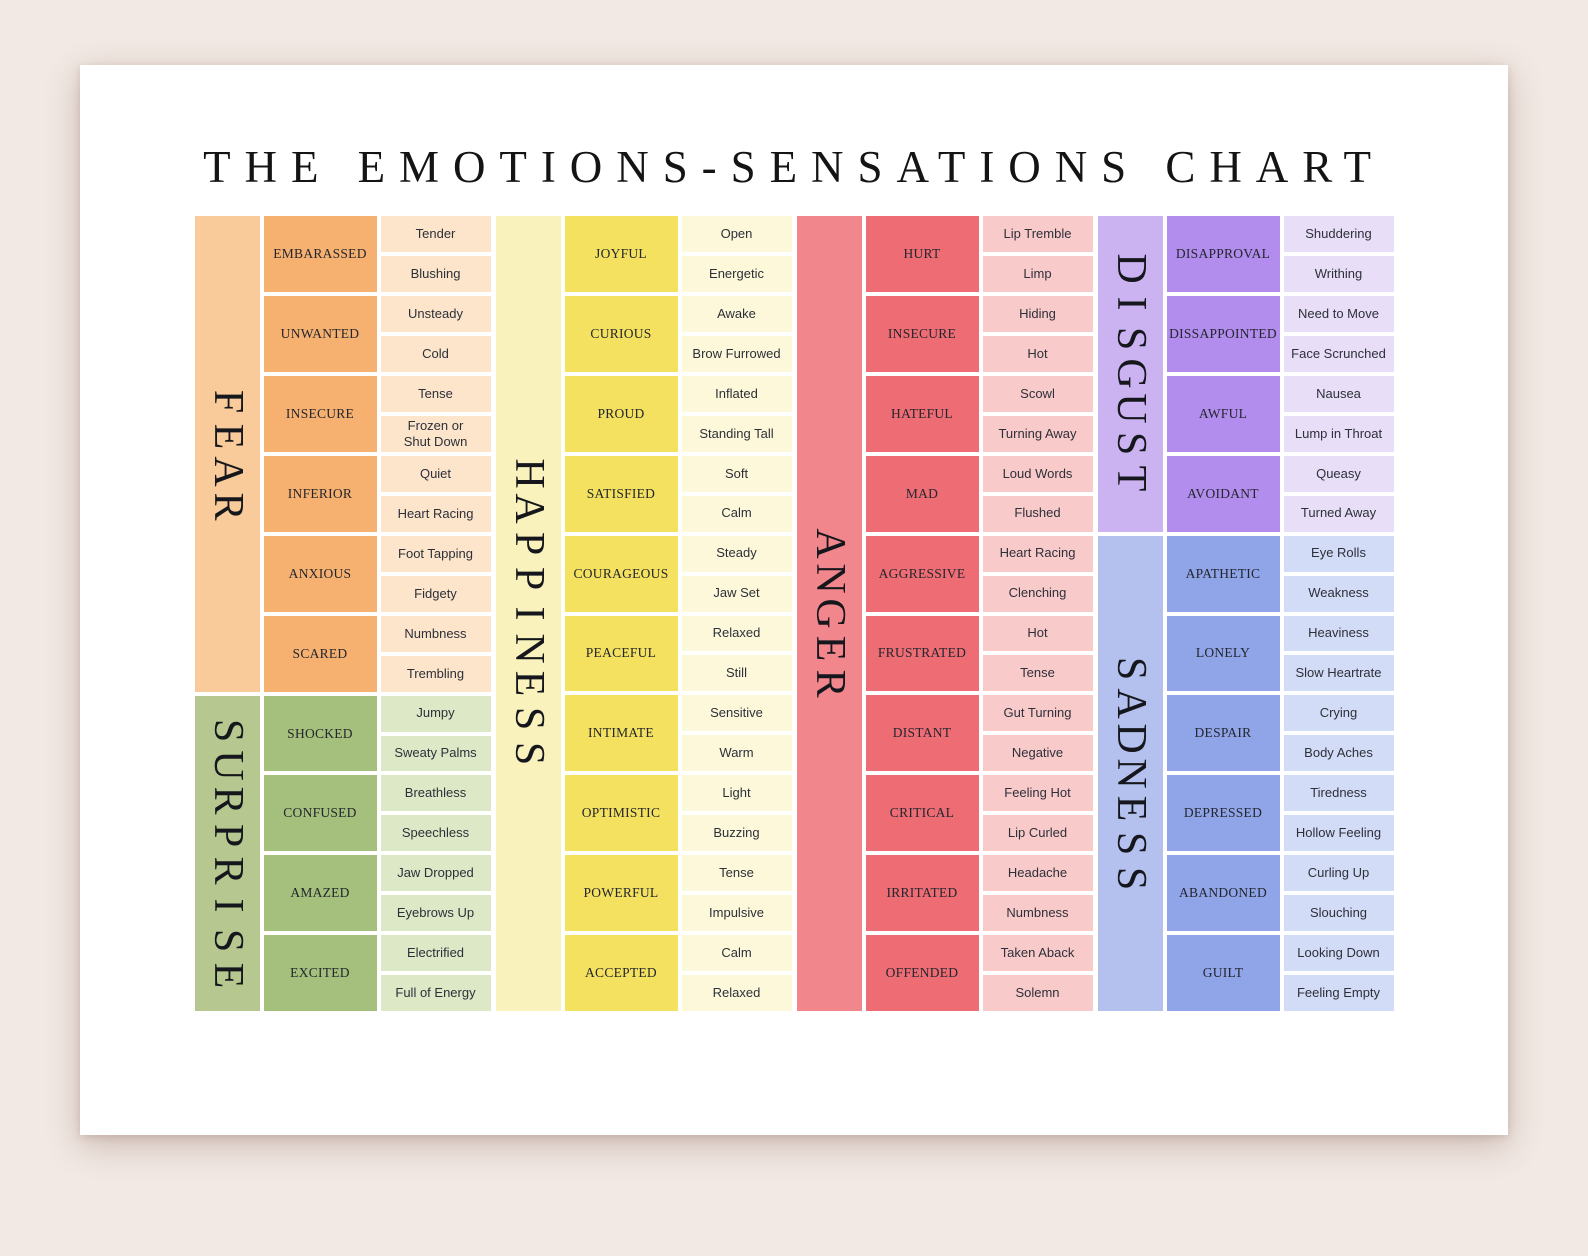  Describe the element at coordinates (227, 975) in the screenshot. I see `category-letter: E` at that location.